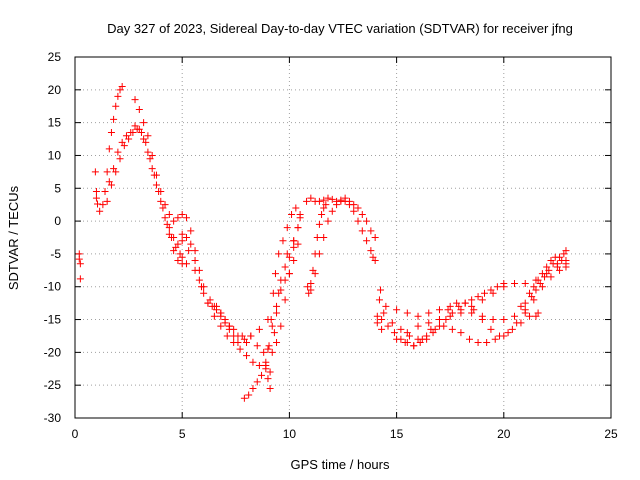  I want to click on x-tick-label: 20, so click(504, 434).